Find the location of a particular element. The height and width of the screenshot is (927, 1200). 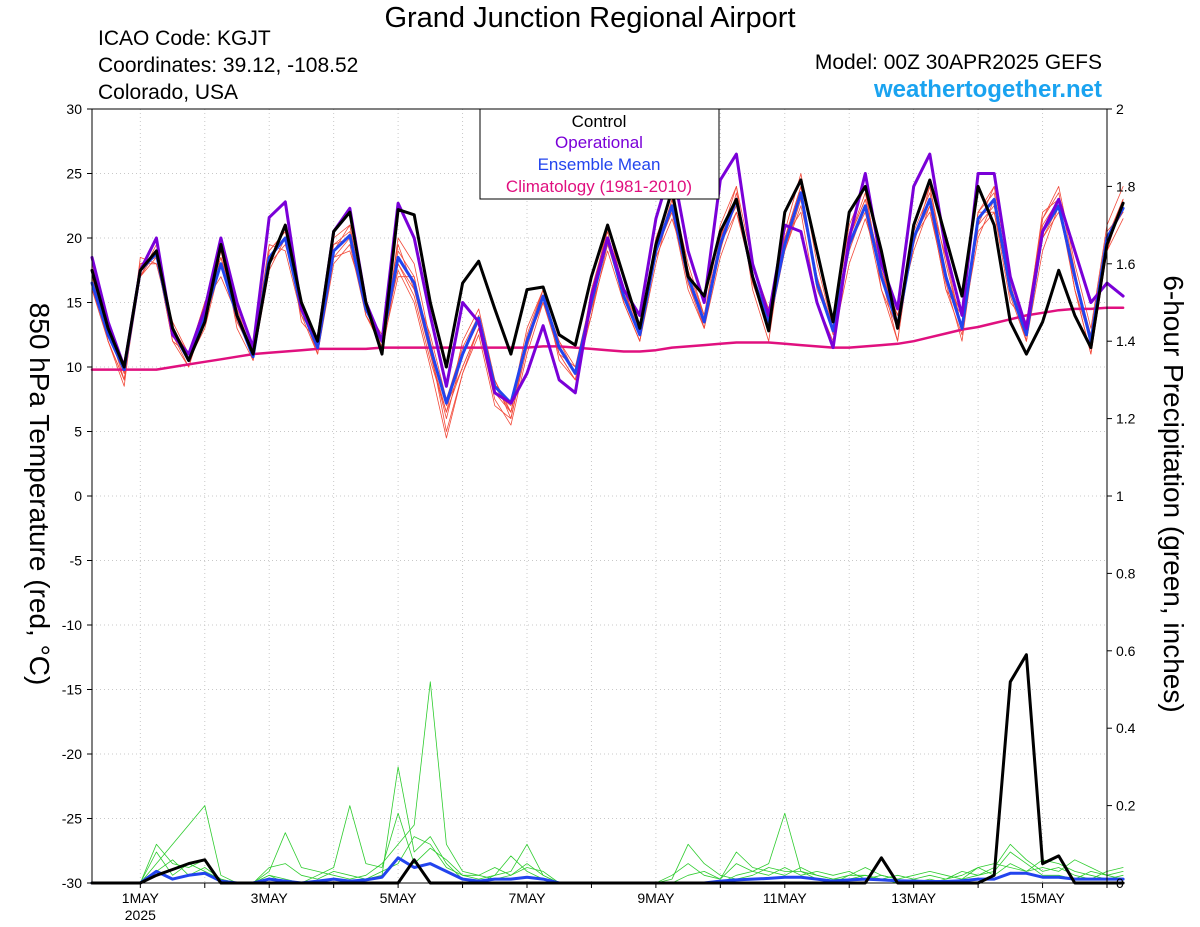

coordinates: Coordinates: 39.12, -108.52 is located at coordinates (228, 65).